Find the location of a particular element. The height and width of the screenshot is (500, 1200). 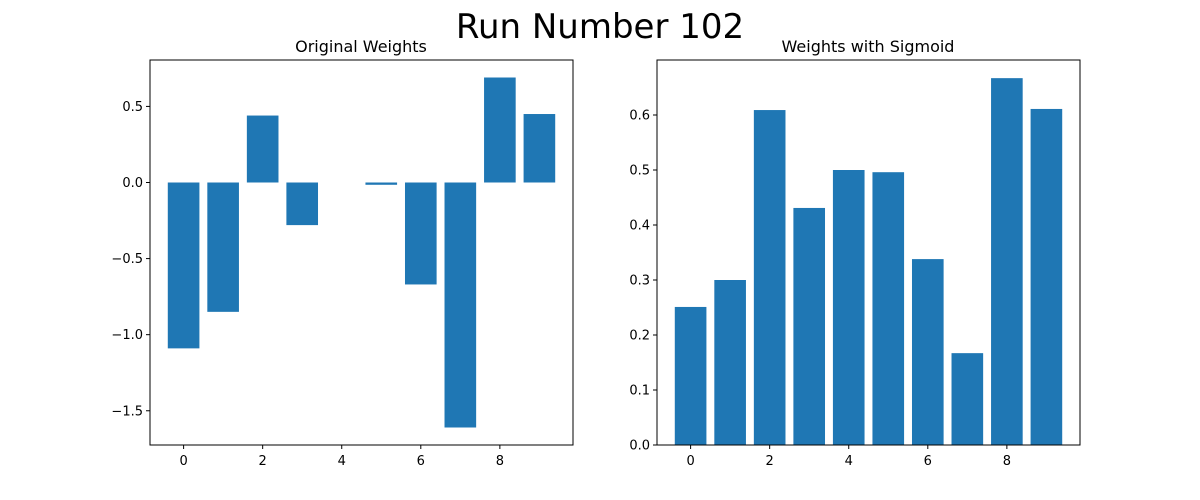

y-axis-ticks: 0.5 0.0 −0.5 −1.0 −1.5 is located at coordinates (130, 259).